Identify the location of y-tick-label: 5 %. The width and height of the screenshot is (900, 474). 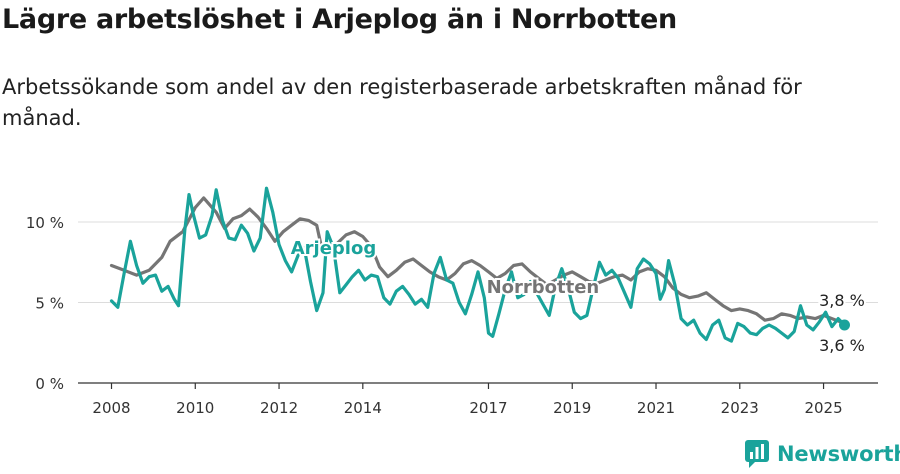
(49, 304).